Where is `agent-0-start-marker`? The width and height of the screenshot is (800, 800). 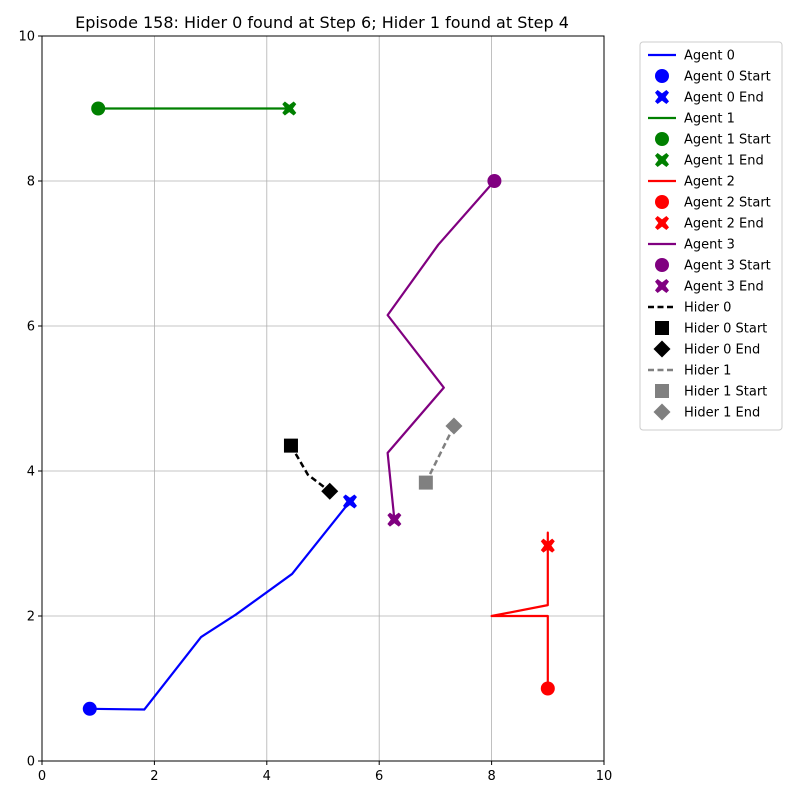 agent-0-start-marker is located at coordinates (89, 708).